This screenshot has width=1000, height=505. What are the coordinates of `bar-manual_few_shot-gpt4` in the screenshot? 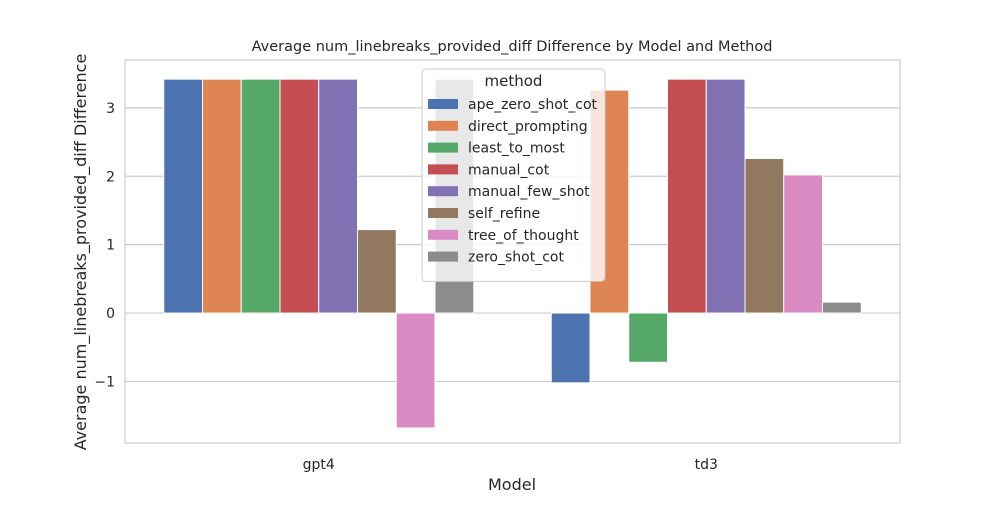 It's located at (338, 196).